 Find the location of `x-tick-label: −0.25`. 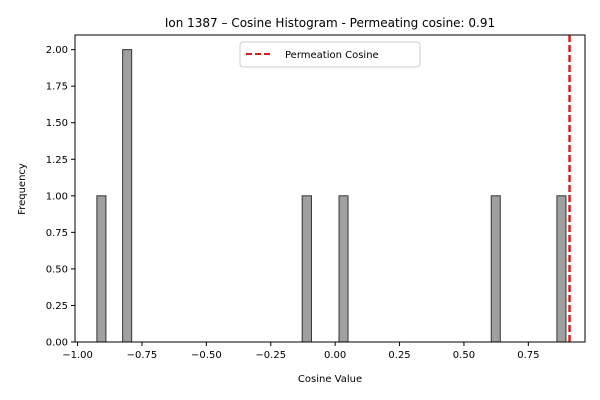

x-tick-label: −0.25 is located at coordinates (270, 355).